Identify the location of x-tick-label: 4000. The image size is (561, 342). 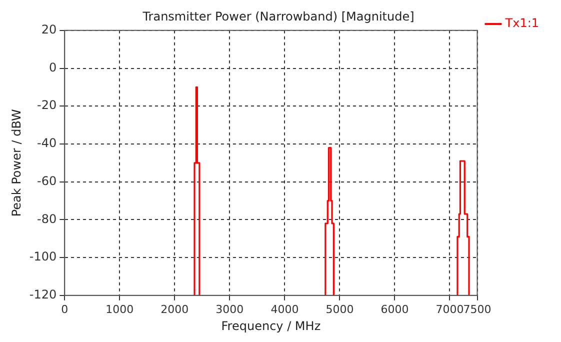
(284, 309).